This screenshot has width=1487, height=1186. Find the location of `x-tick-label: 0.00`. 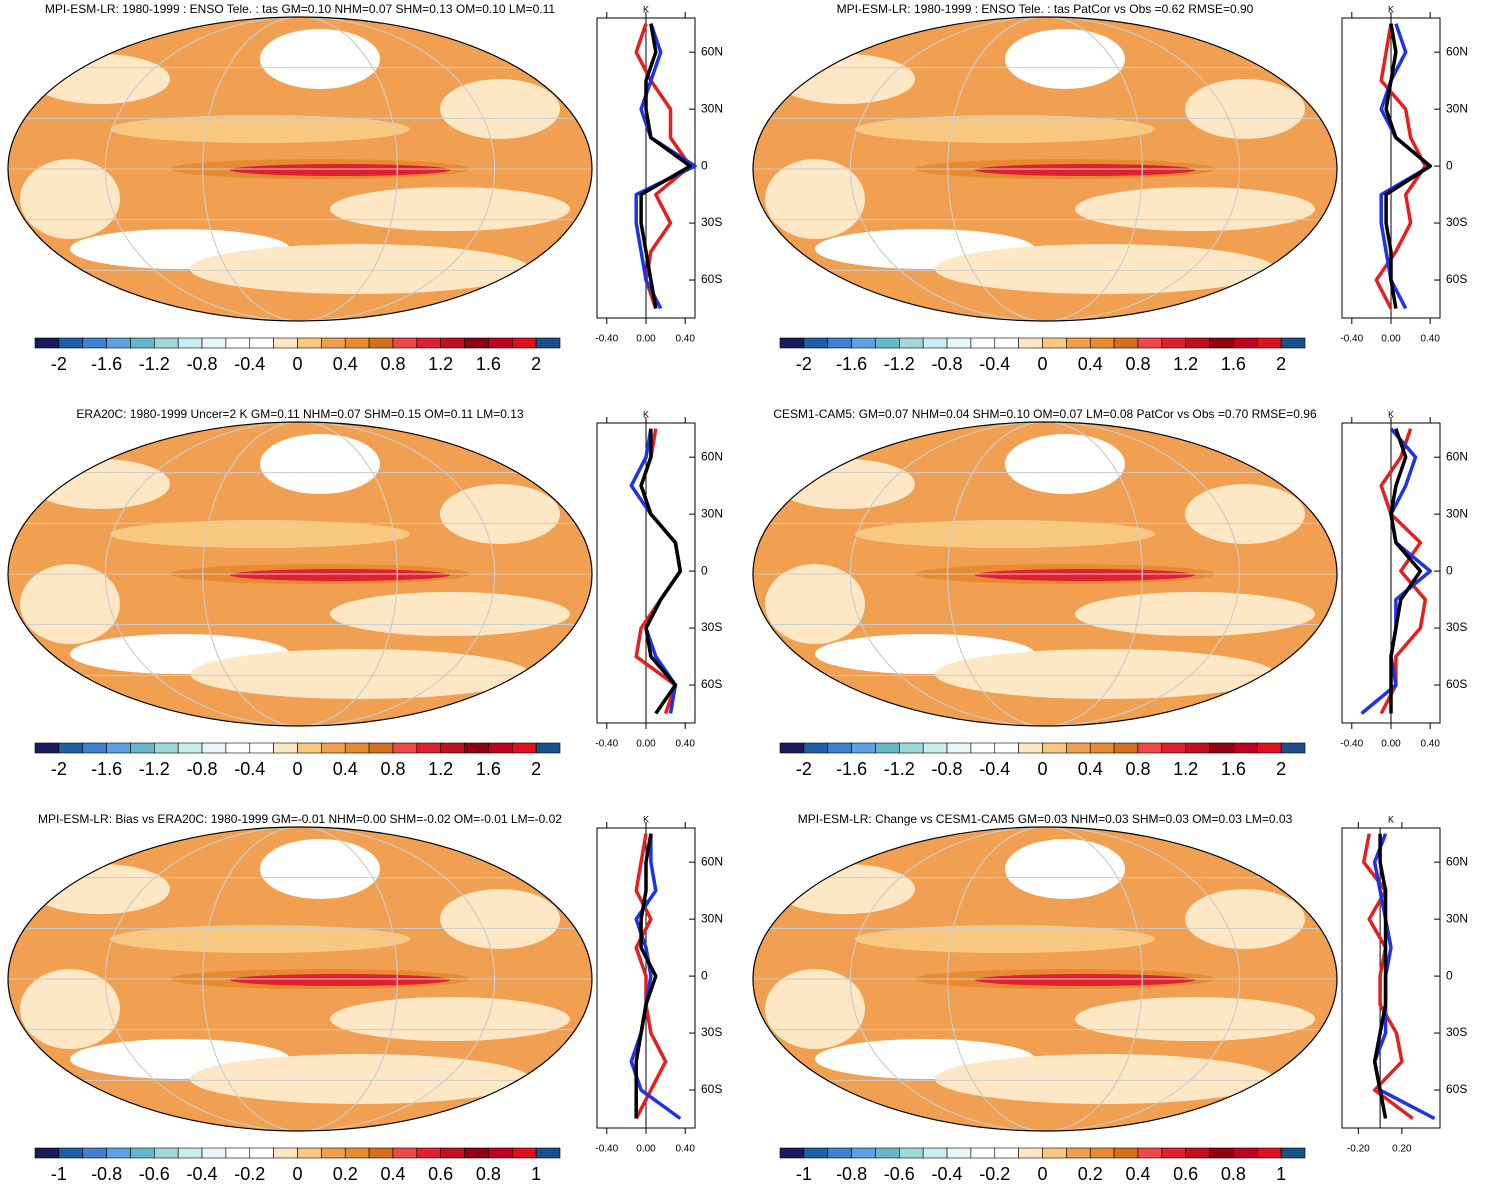

x-tick-label: 0.00 is located at coordinates (1391, 744).